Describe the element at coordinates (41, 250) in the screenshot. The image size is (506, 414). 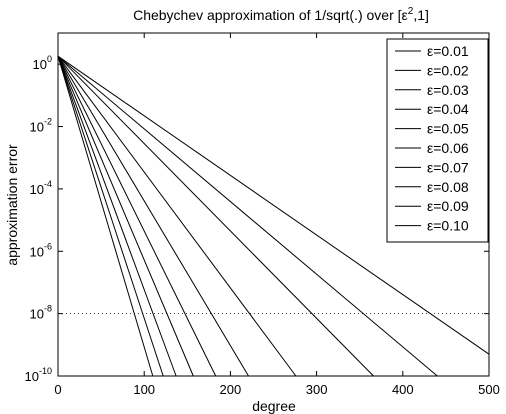
I see `y-tick-label: 10⁻⁶` at that location.